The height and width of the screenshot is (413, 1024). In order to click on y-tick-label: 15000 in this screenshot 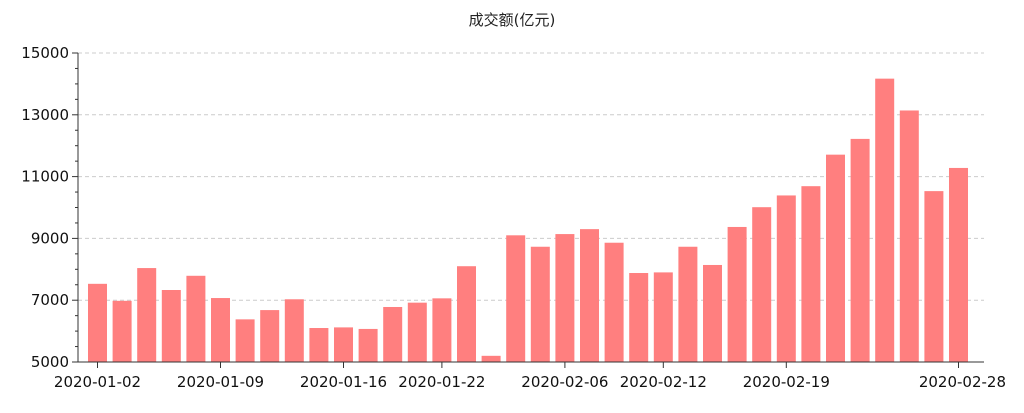, I will do `click(45, 53)`.